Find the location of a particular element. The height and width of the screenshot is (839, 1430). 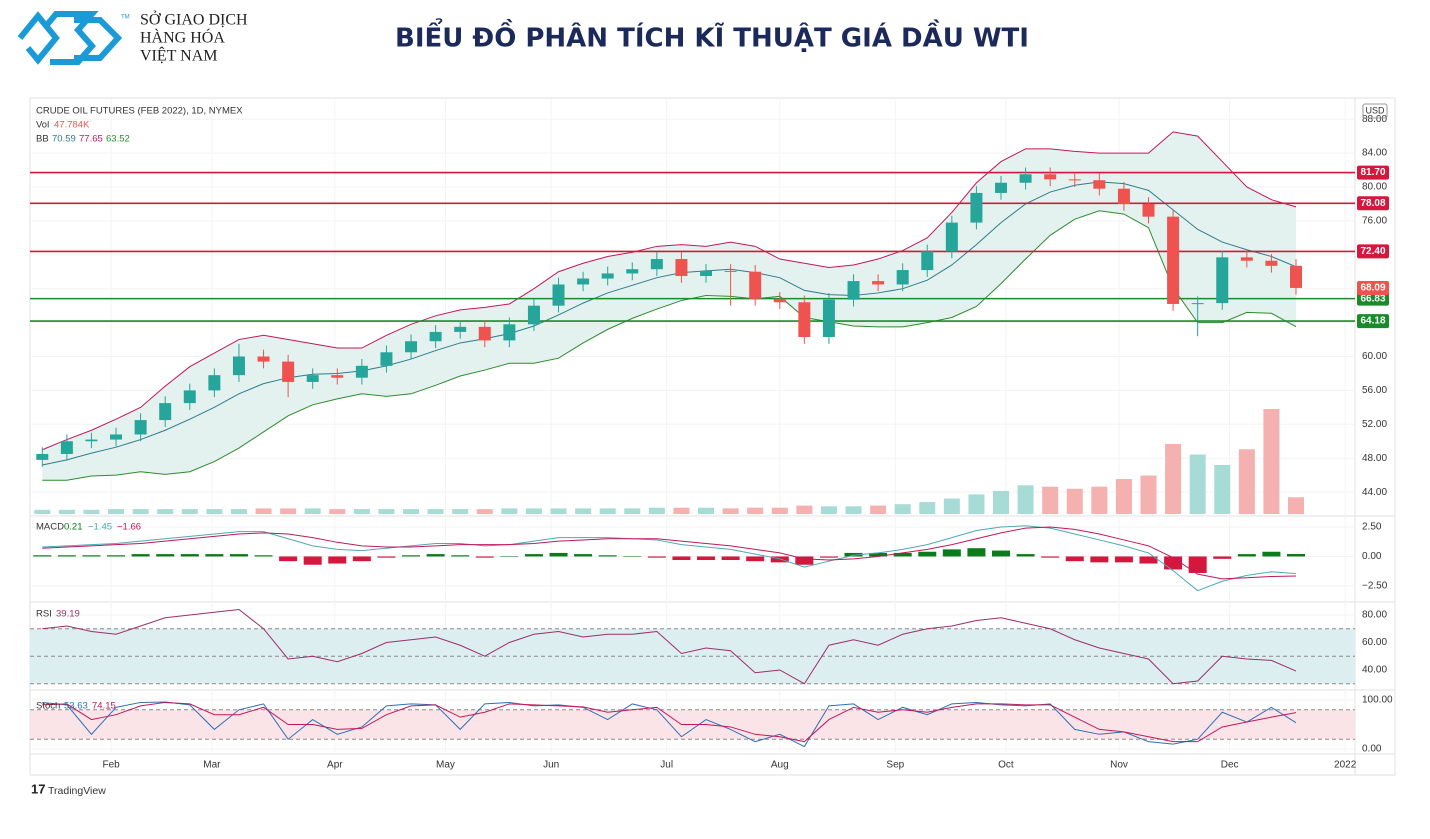

title: BIỂU ĐỒ PHÂN TÍCH KĨ THUẬT GIÁ DẦU WTI is located at coordinates (712, 35).